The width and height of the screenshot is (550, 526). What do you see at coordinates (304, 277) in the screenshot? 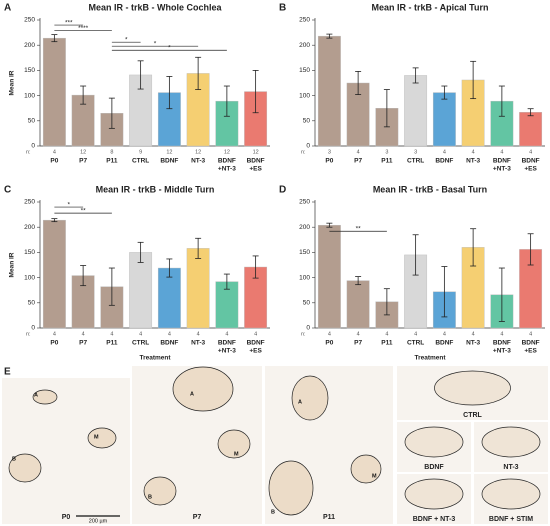
I see `y-tick-label: 100` at bounding box center [304, 277].